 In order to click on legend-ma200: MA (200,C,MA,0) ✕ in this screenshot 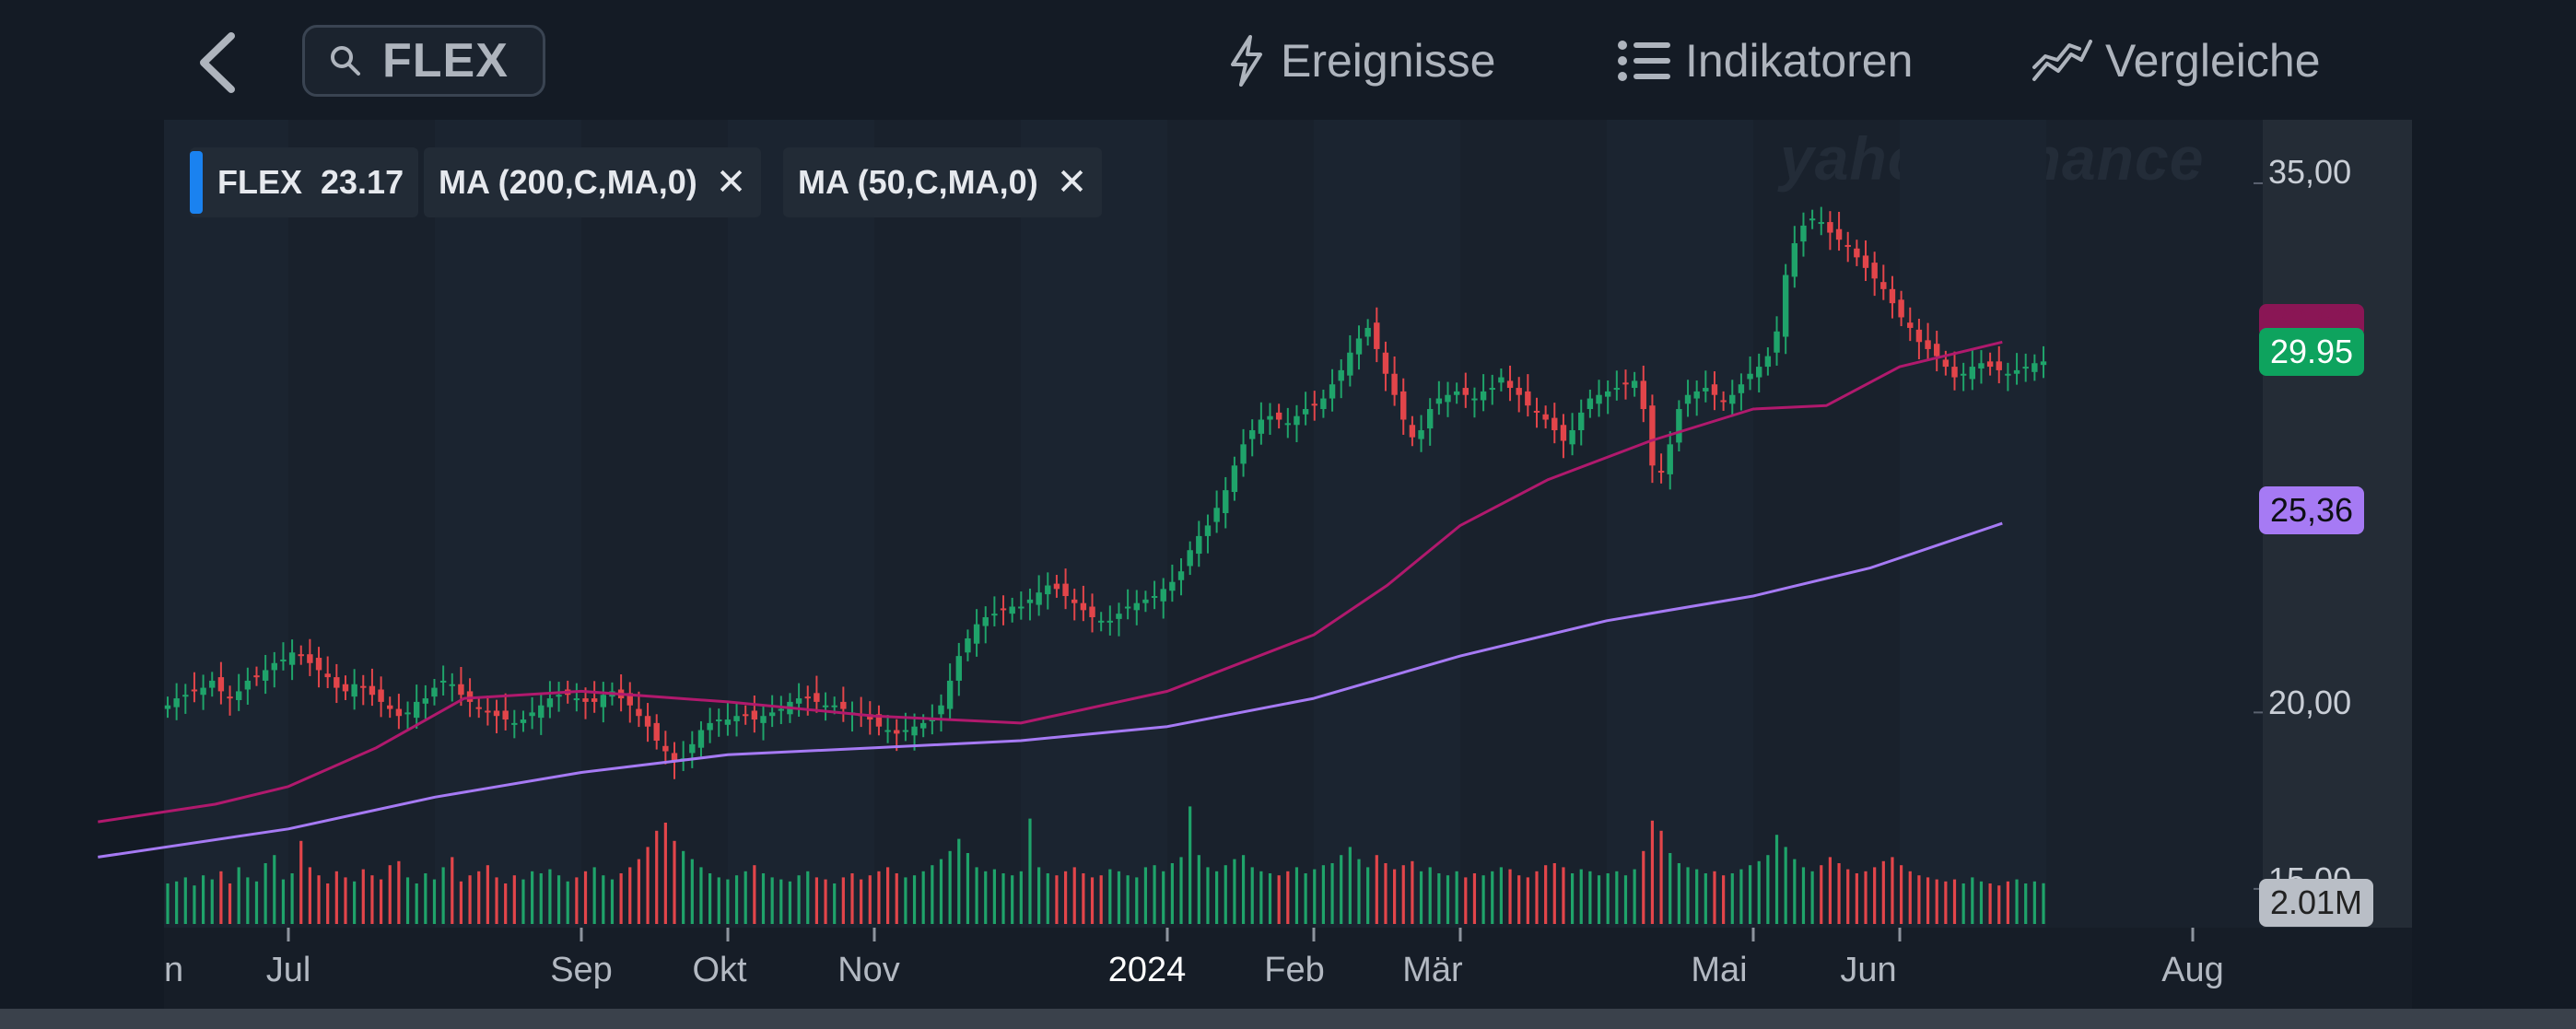, I will do `click(593, 182)`.